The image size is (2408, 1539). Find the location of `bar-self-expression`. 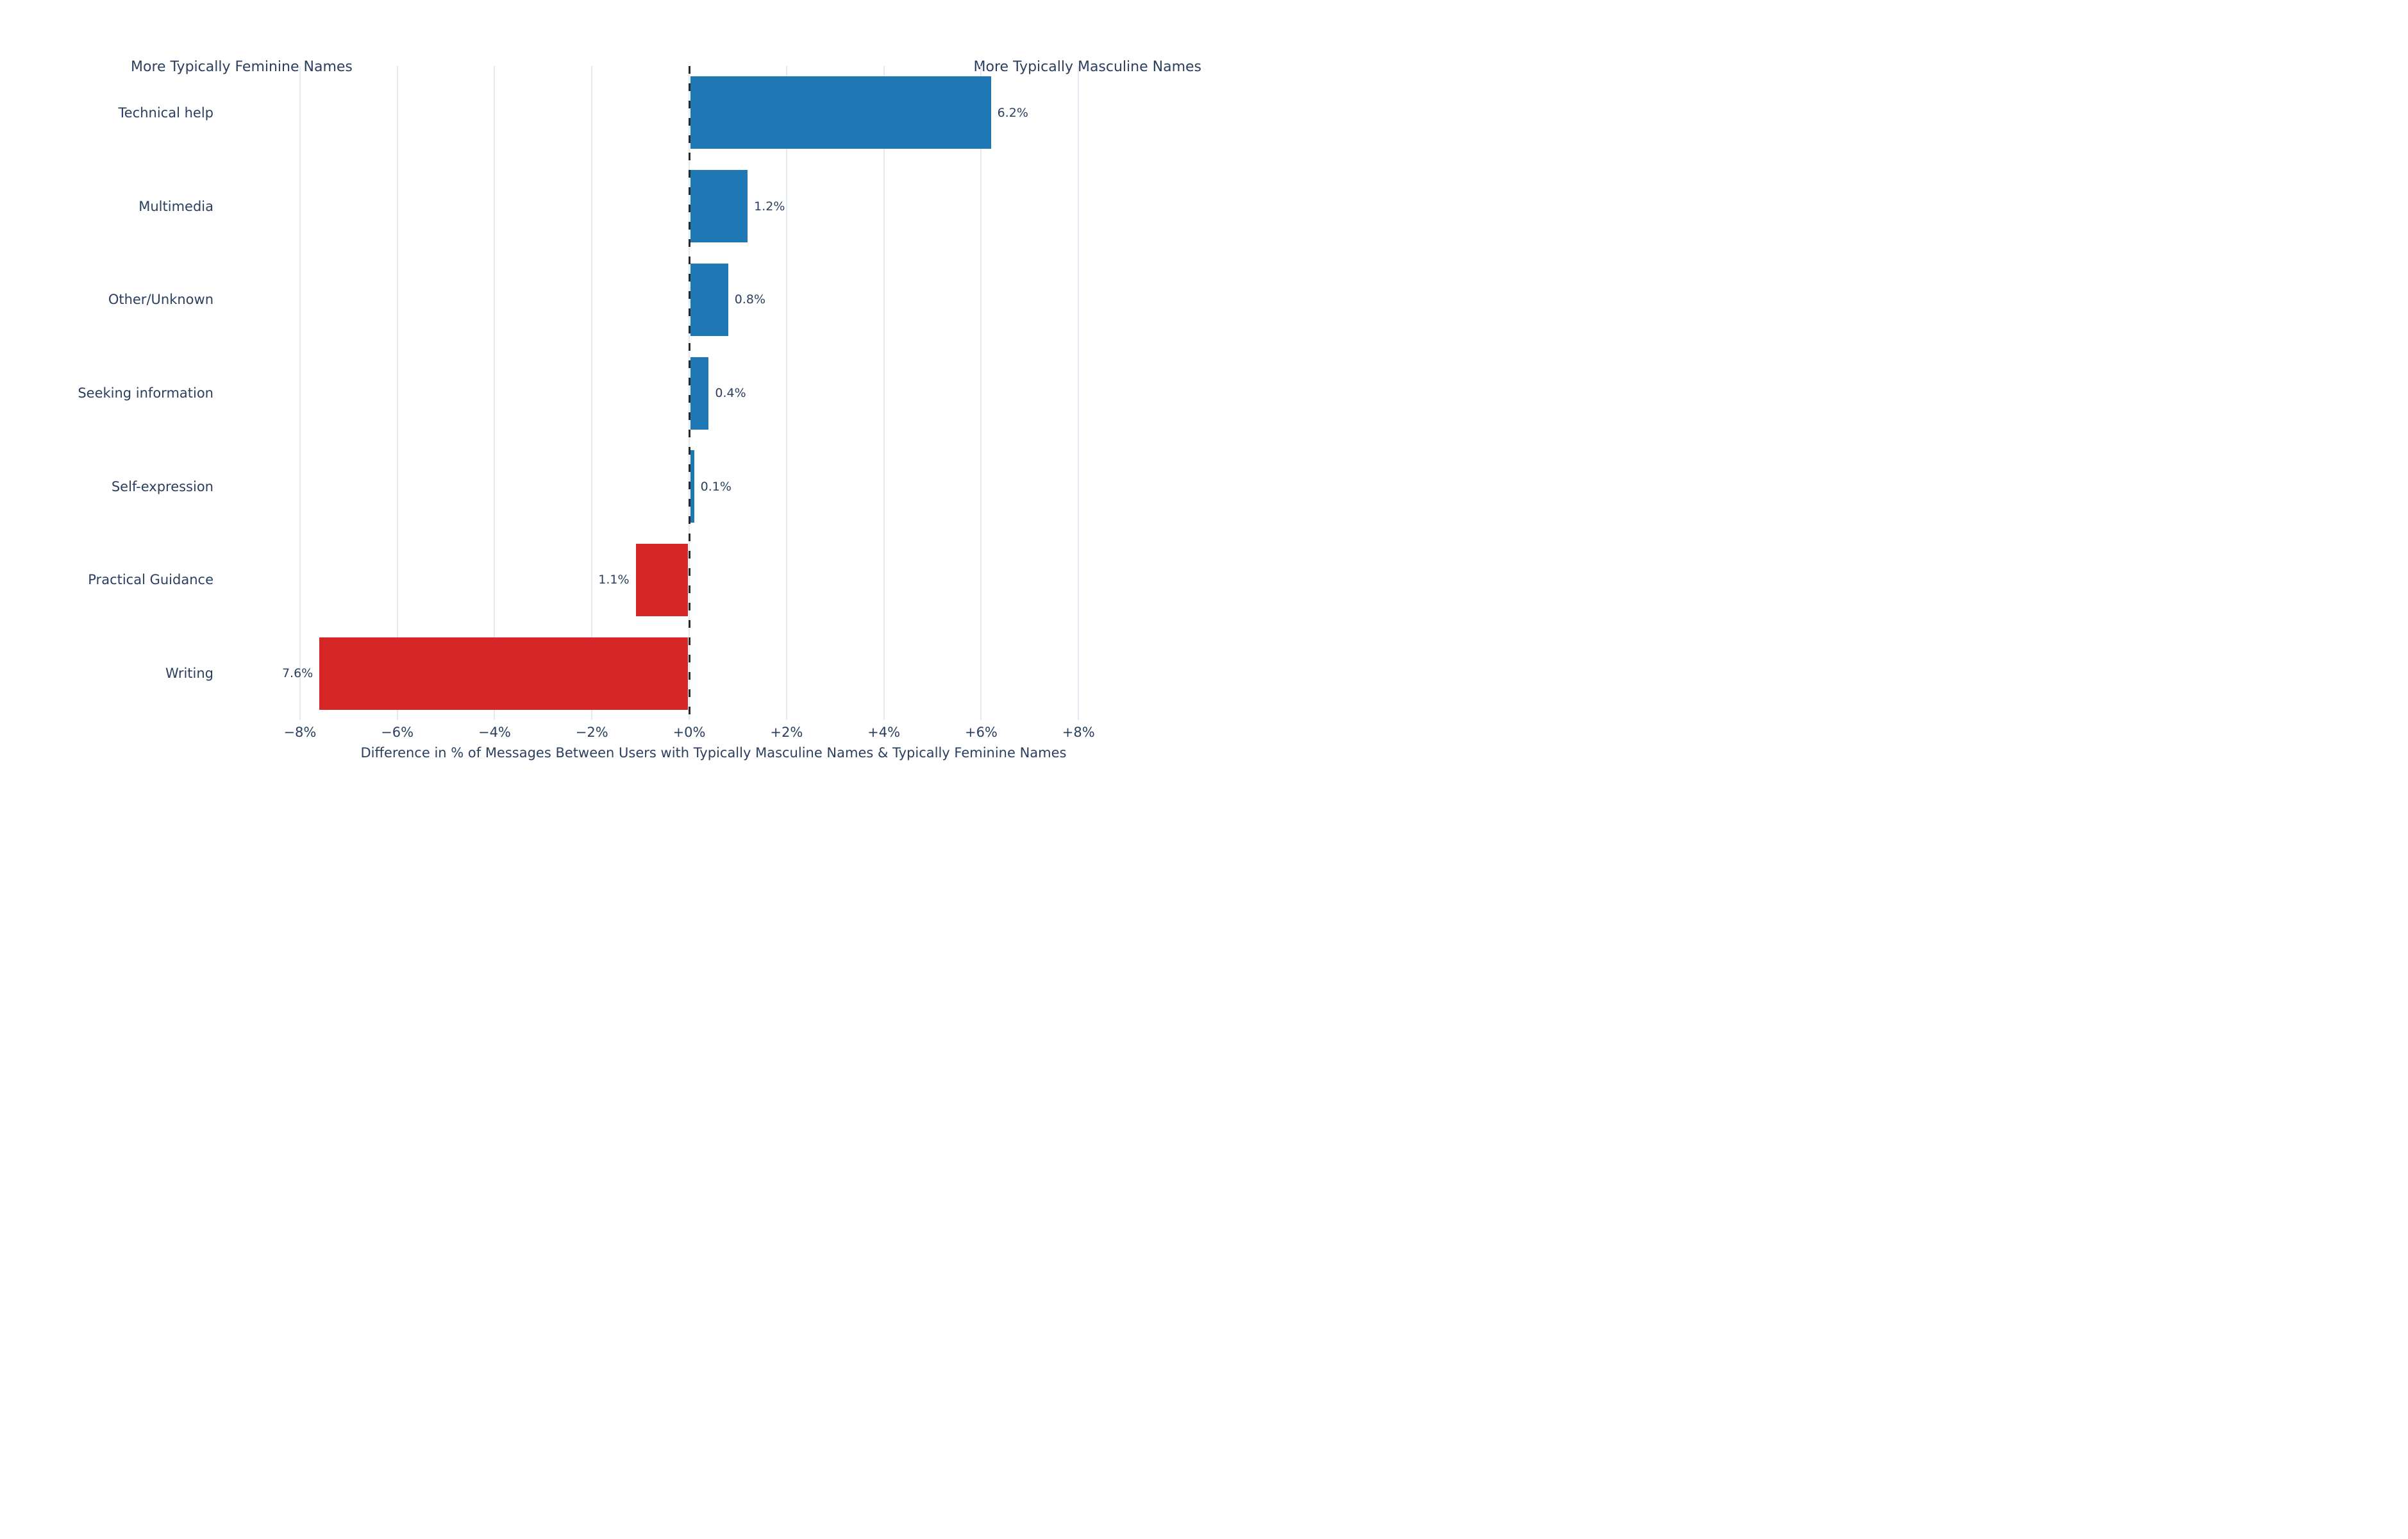

bar-self-expression is located at coordinates (692, 486).